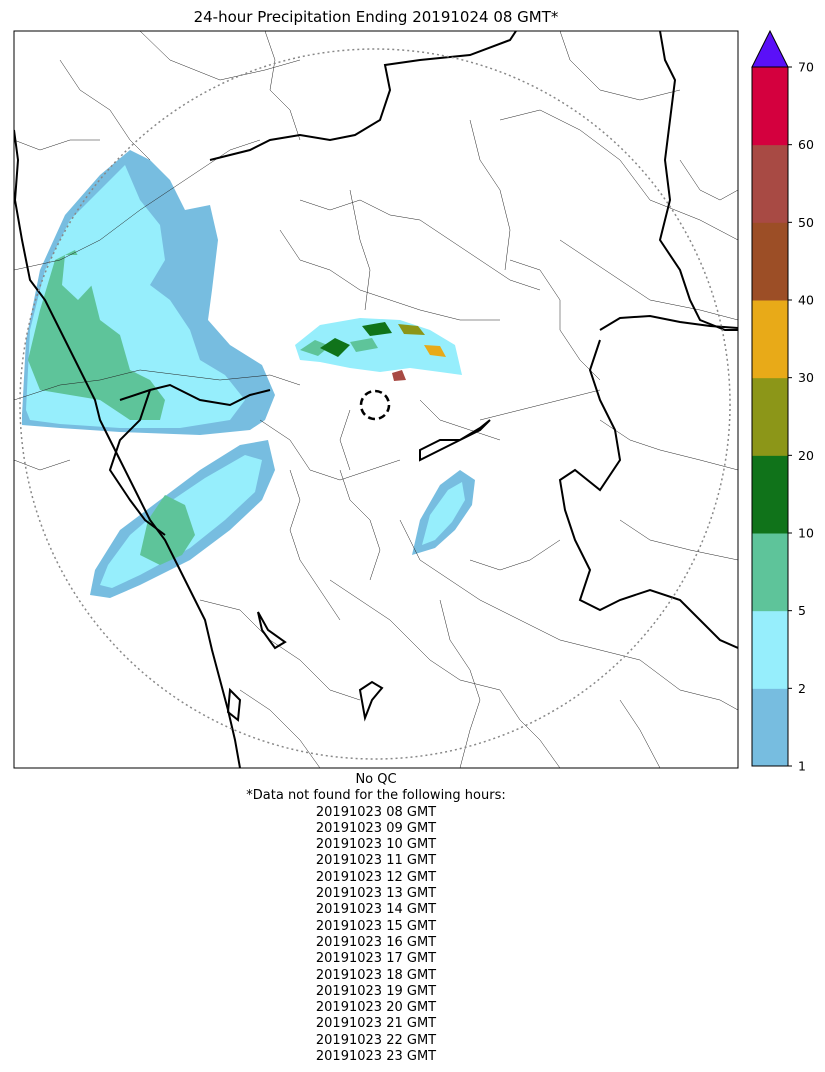  Describe the element at coordinates (802, 688) in the screenshot. I see `colorbar-tick-label: 2` at that location.